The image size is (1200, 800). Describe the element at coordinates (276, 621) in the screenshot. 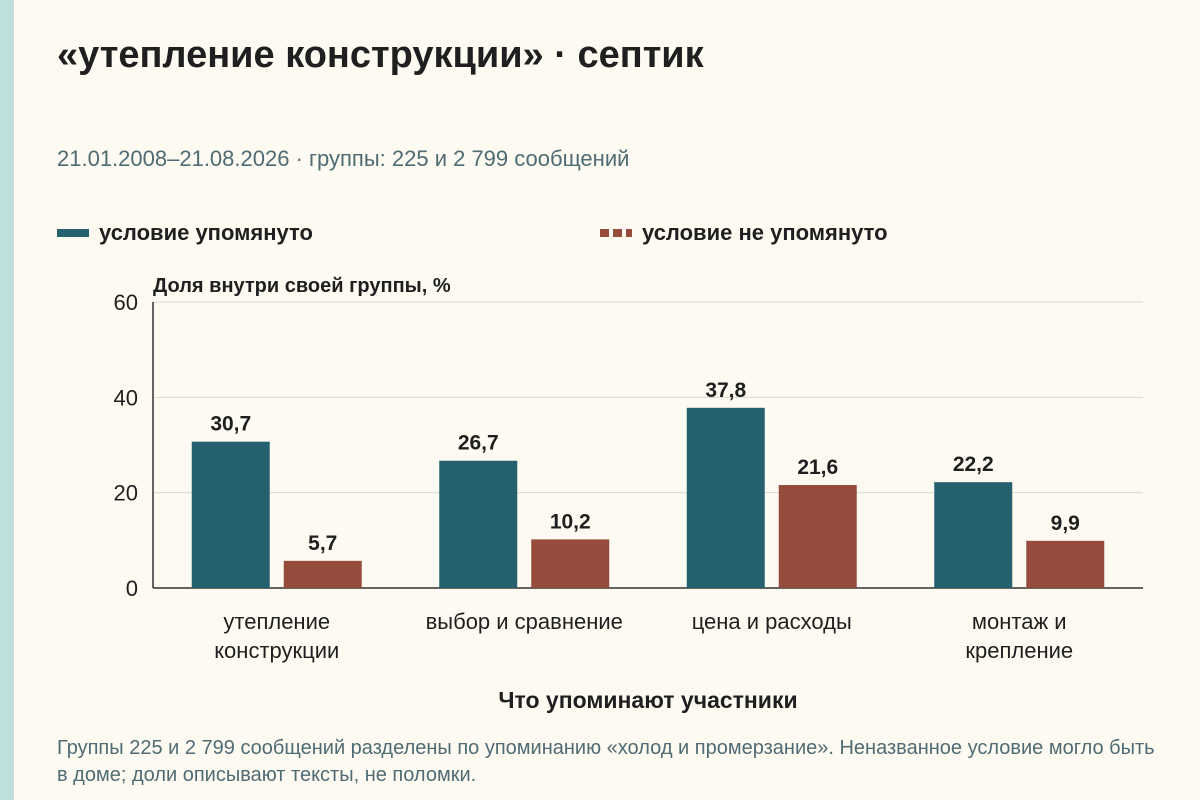

I see `x-tick-label: утепление` at that location.